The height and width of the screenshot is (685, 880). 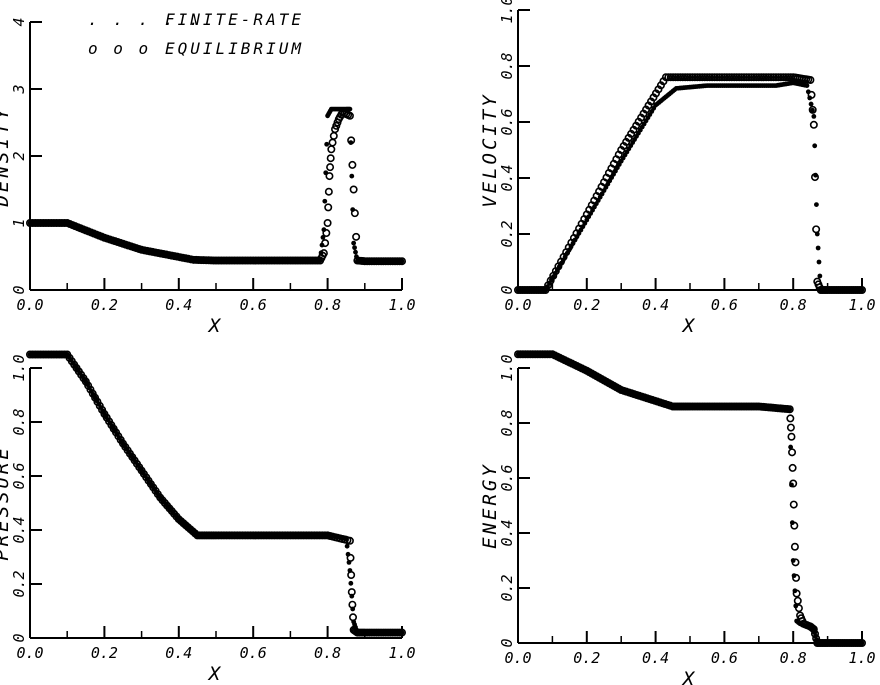 I want to click on x-axis-label: X, so click(x=689, y=326).